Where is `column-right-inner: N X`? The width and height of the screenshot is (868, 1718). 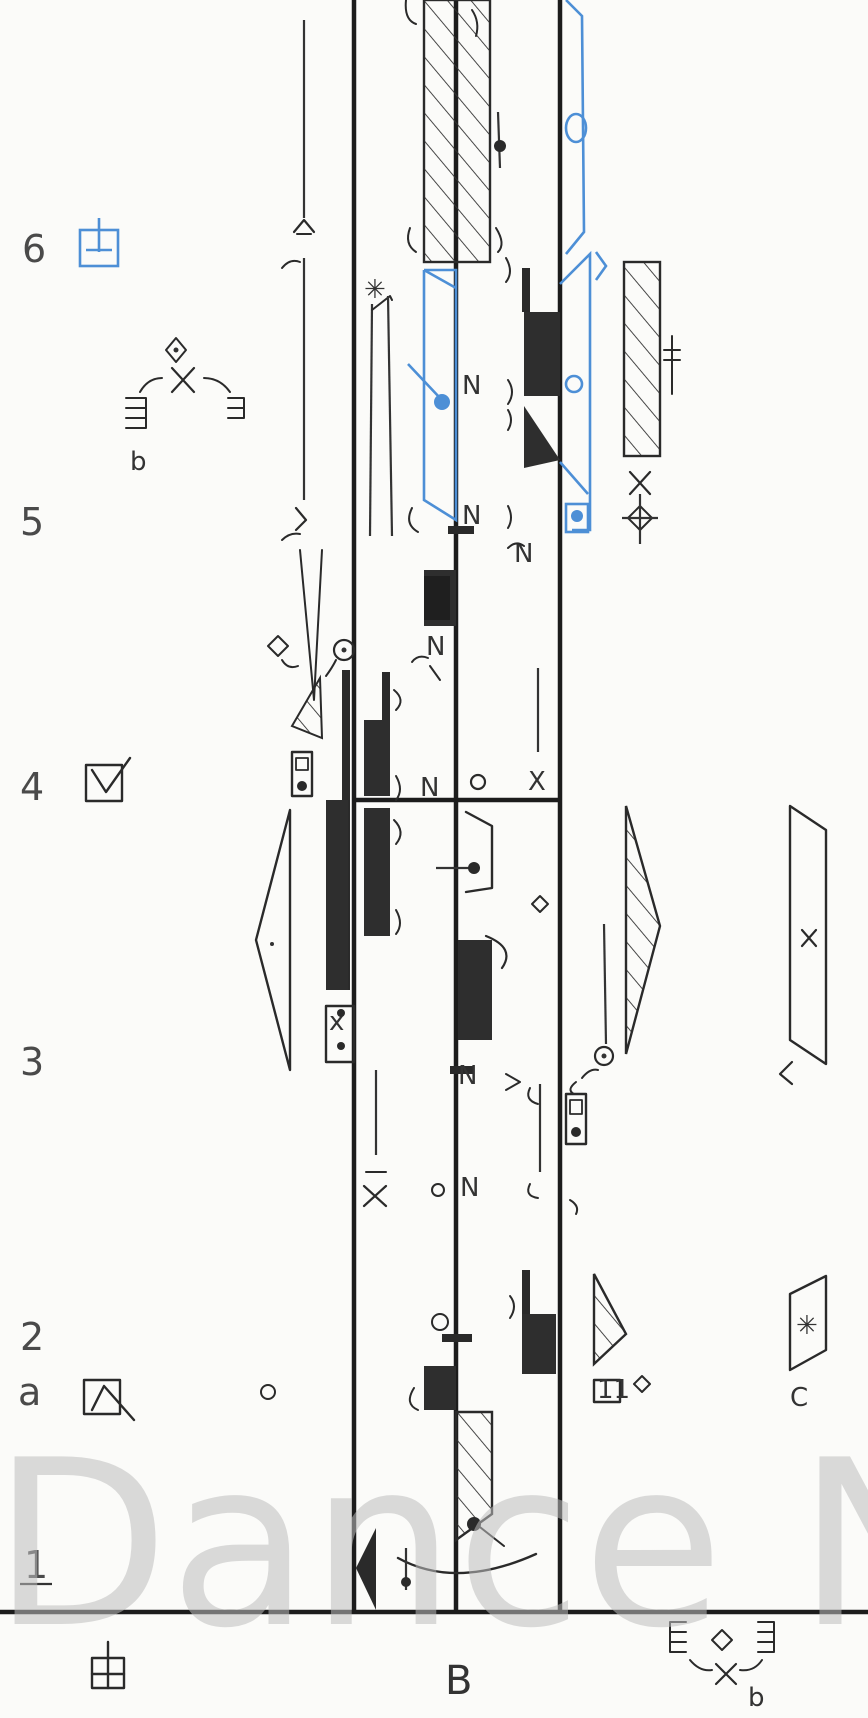
column-right-inner: N X is located at coordinates (512, 742).